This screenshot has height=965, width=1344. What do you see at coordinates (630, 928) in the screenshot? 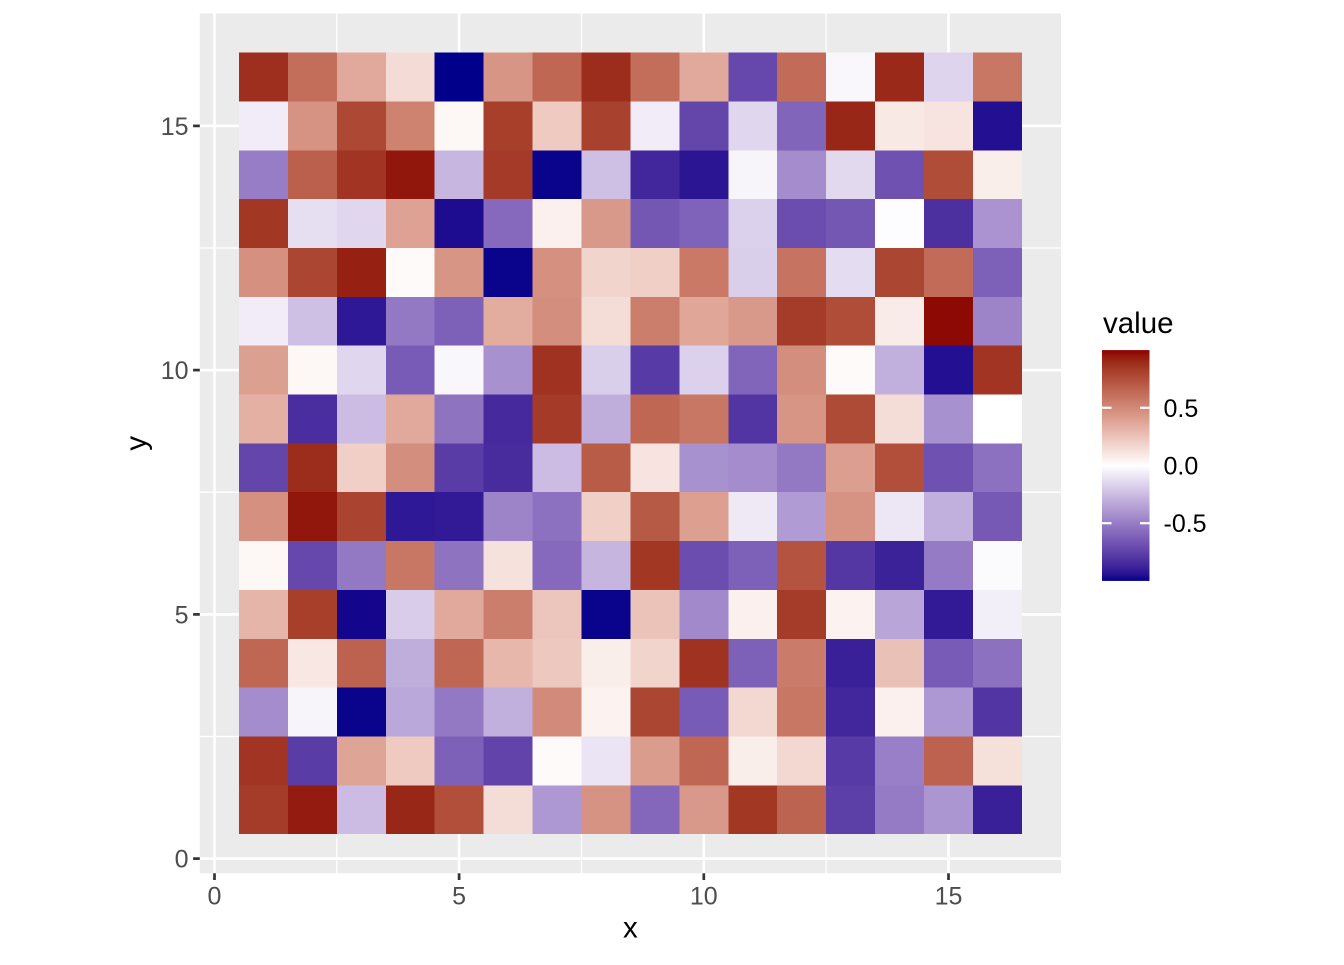
I see `svg-text: x` at bounding box center [630, 928].